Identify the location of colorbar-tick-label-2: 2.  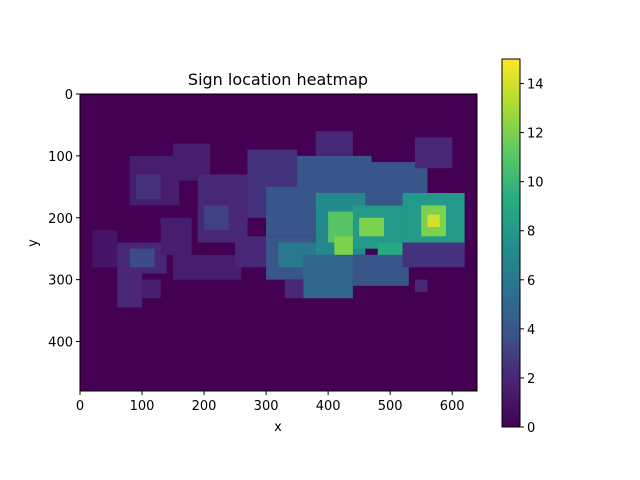
(531, 379).